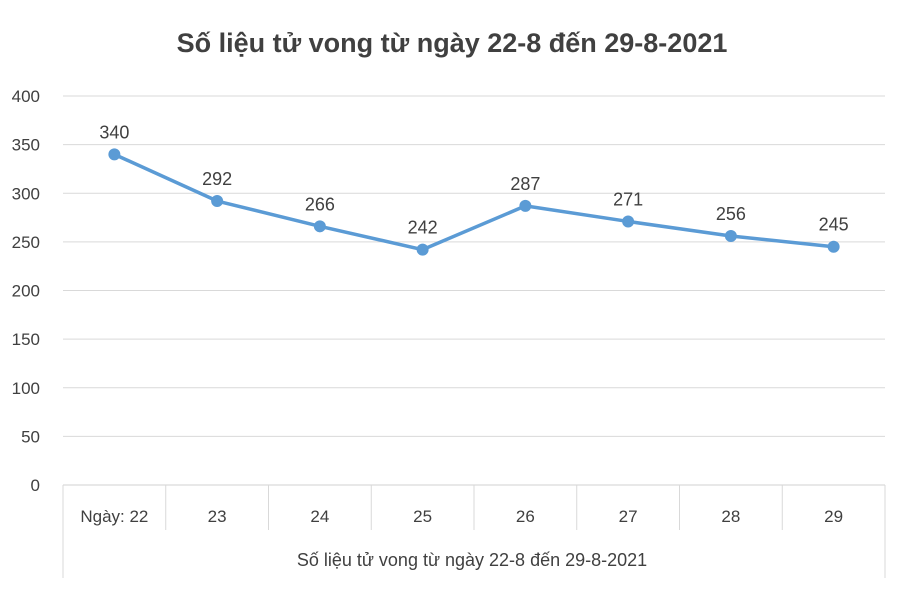 The image size is (900, 600). Describe the element at coordinates (26, 145) in the screenshot. I see `y-tick-label: 350` at that location.